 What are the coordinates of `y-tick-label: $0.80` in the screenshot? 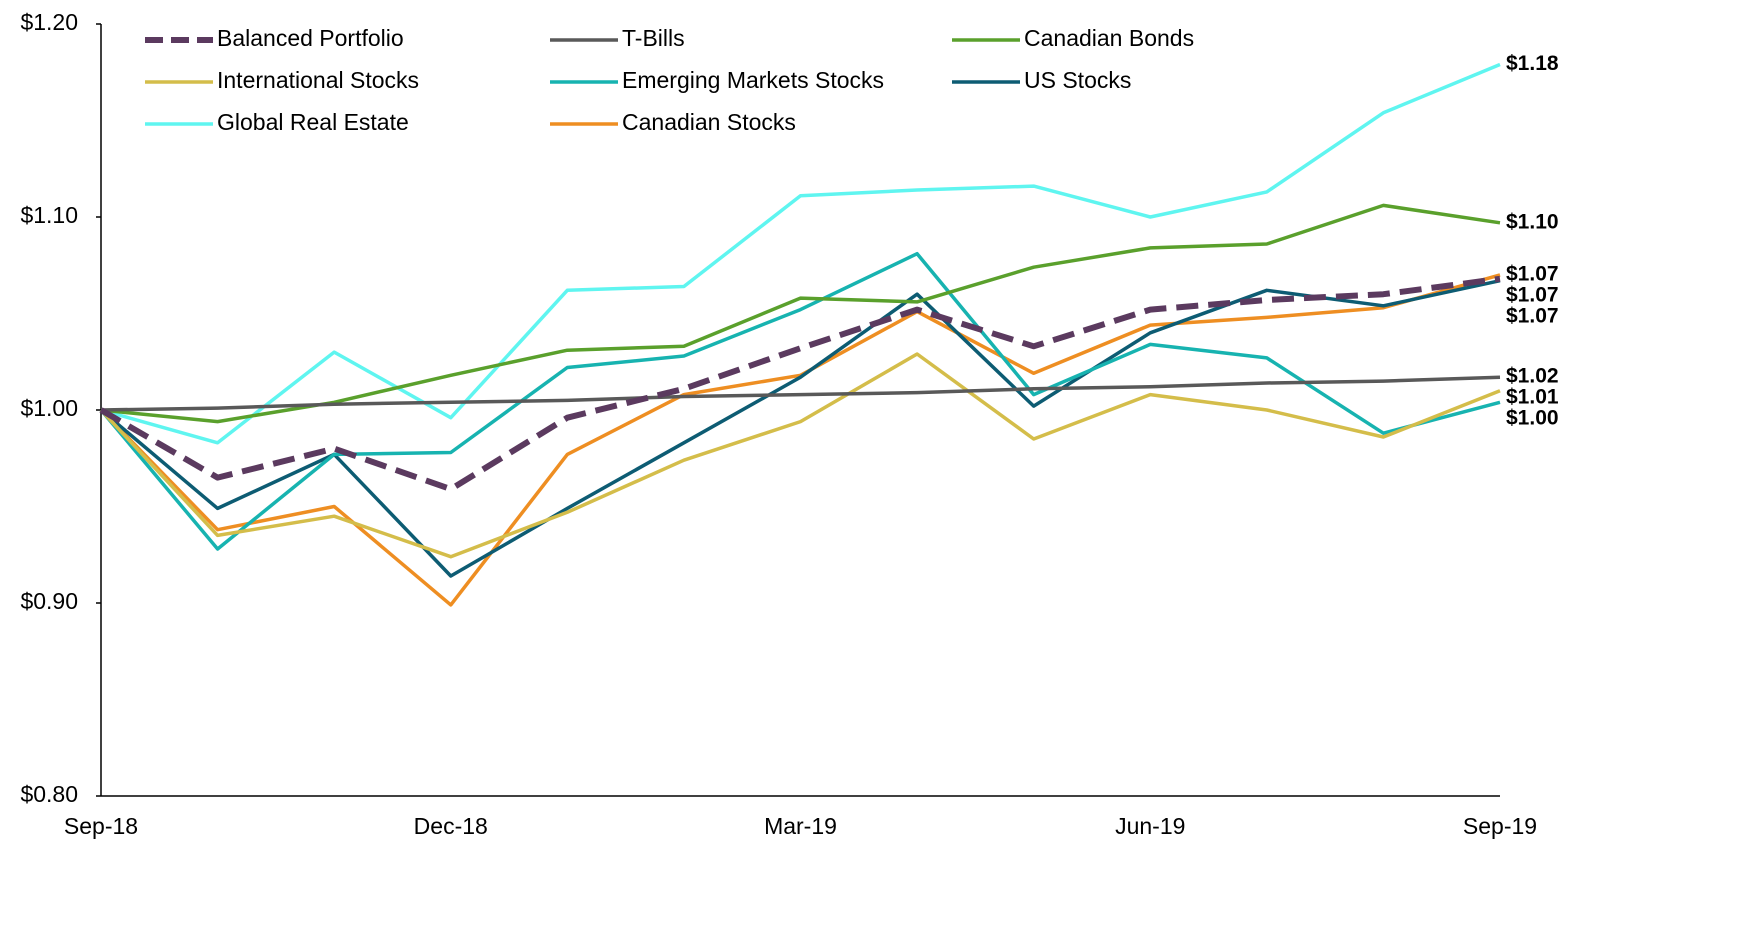 It's located at (49, 794).